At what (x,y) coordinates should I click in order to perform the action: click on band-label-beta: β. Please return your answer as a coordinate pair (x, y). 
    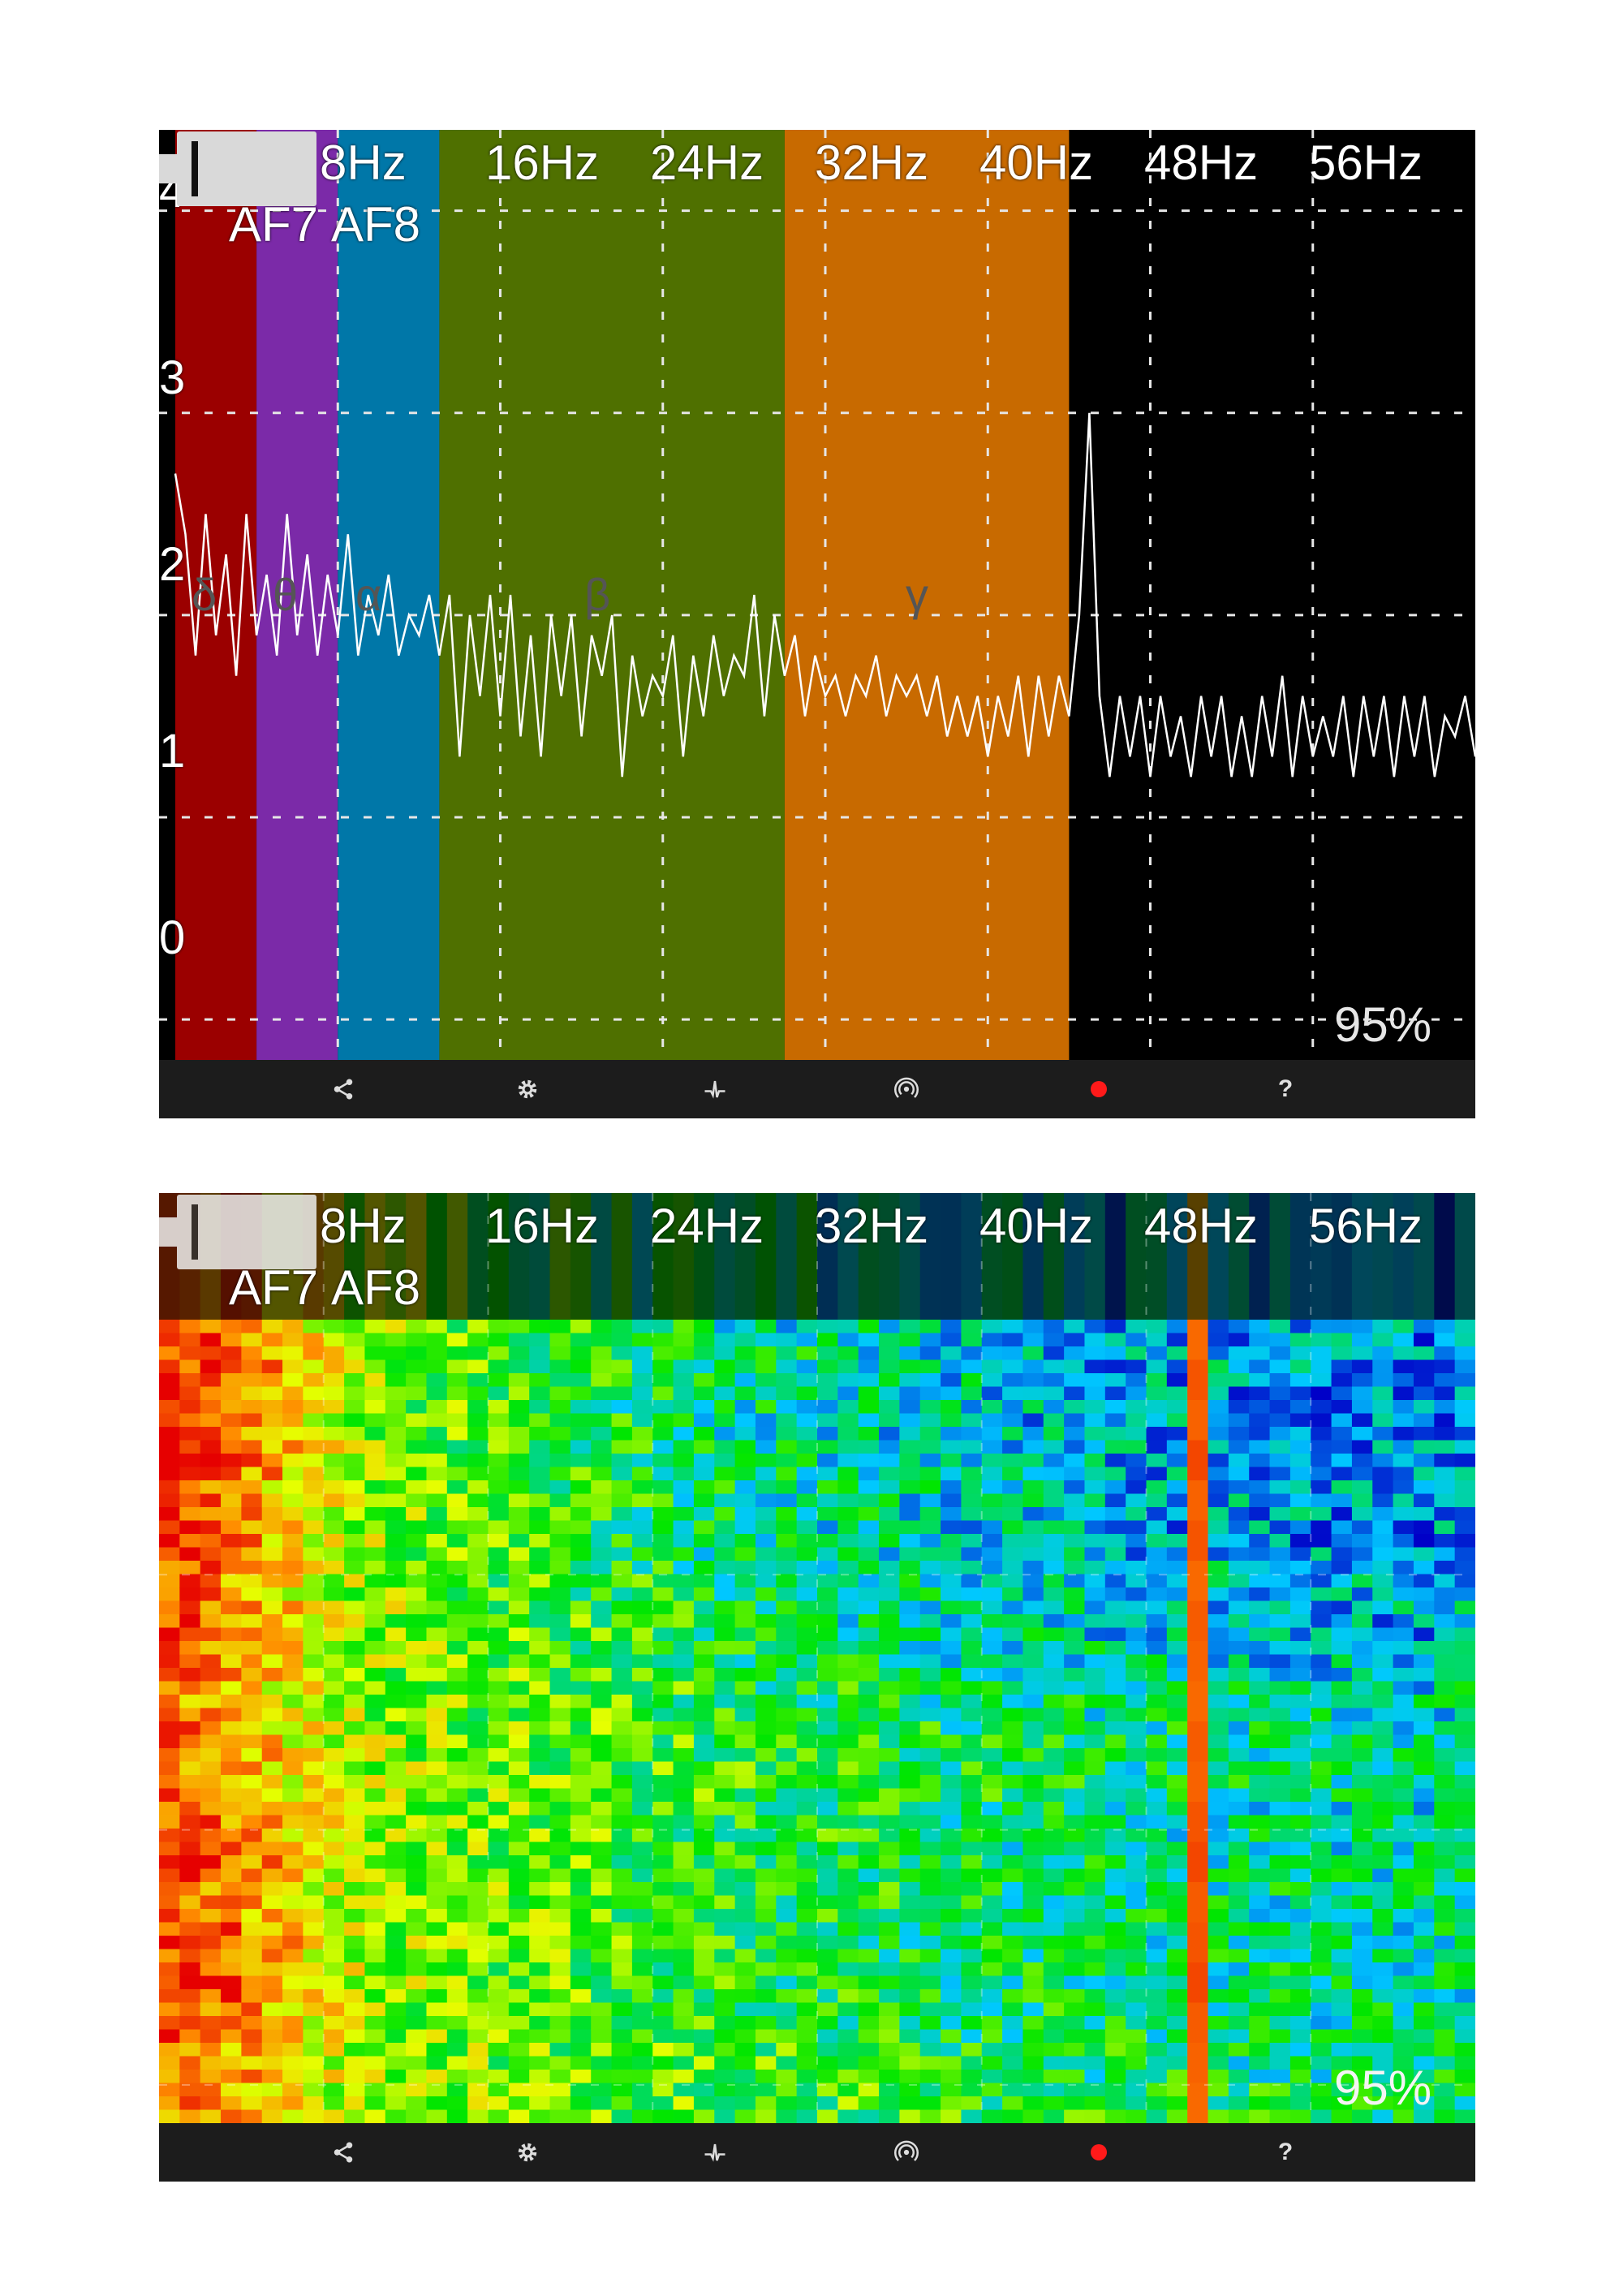
    Looking at the image, I should click on (597, 594).